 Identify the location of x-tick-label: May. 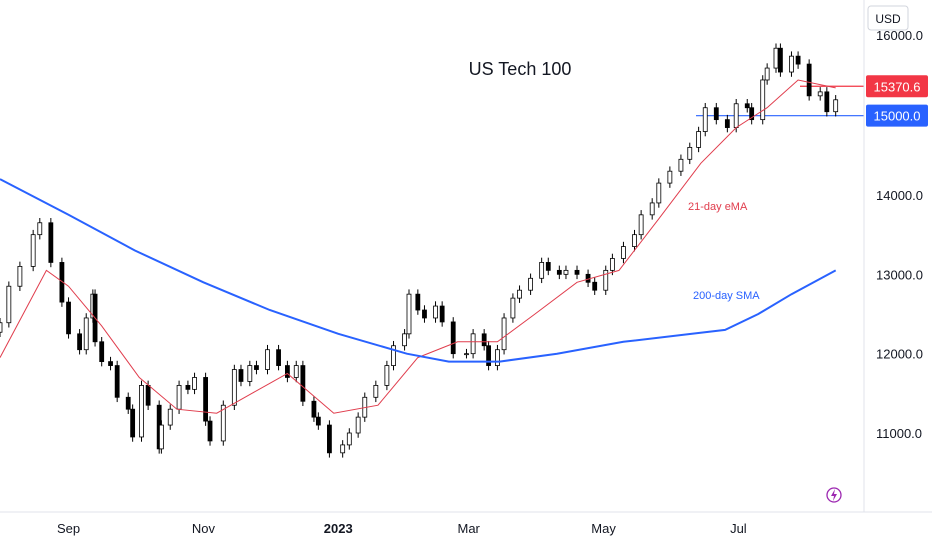
(603, 528).